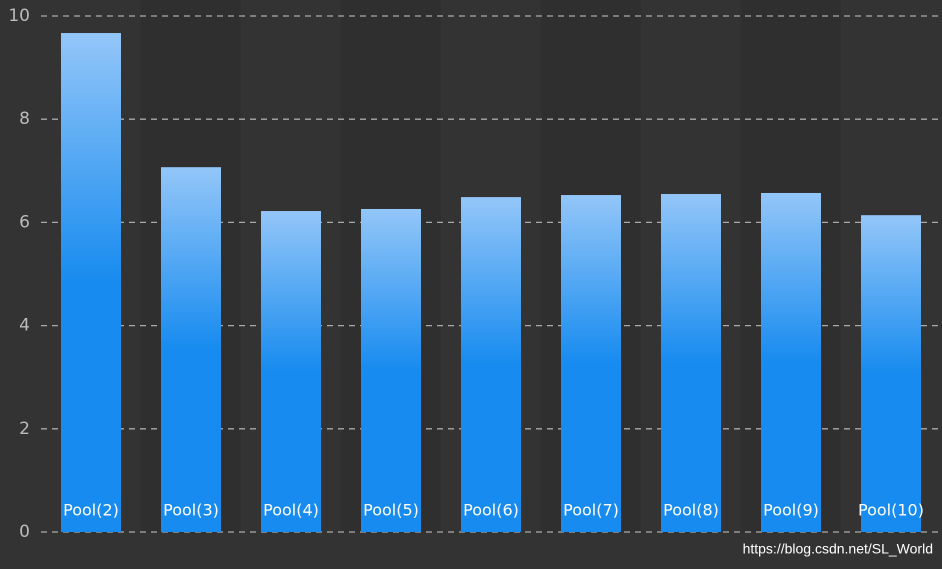 Image resolution: width=942 pixels, height=569 pixels. I want to click on y-tick-label: 2, so click(24, 429).